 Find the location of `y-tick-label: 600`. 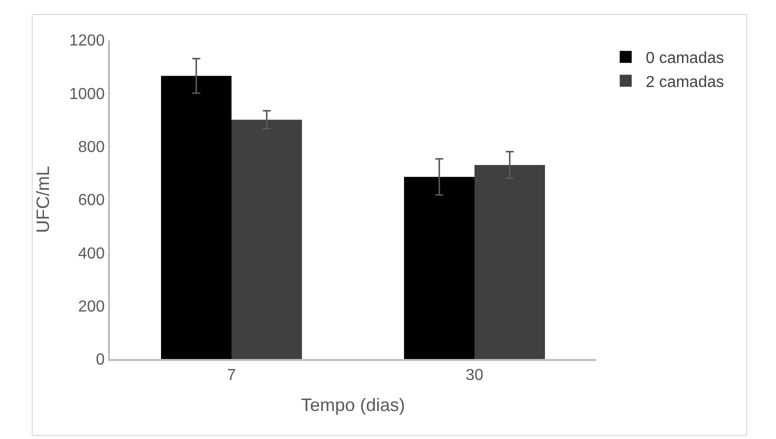

y-tick-label: 600 is located at coordinates (91, 201).